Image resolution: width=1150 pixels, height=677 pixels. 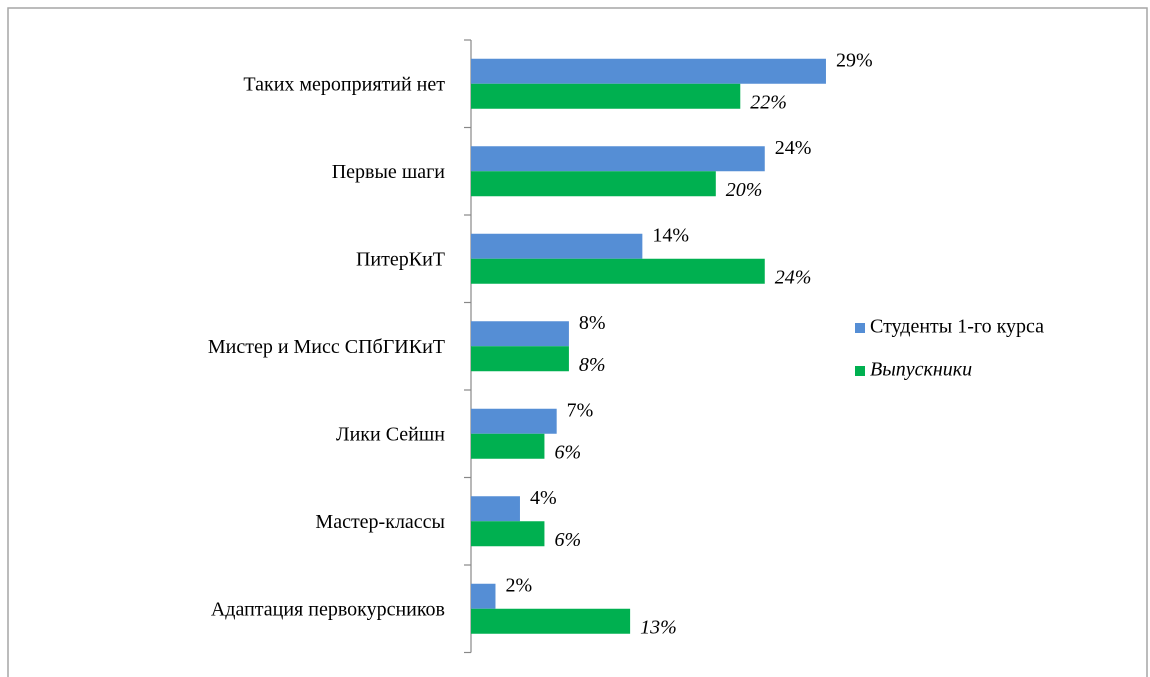 What do you see at coordinates (344, 84) in the screenshot?
I see `category-label: Таких мероприятий нет` at bounding box center [344, 84].